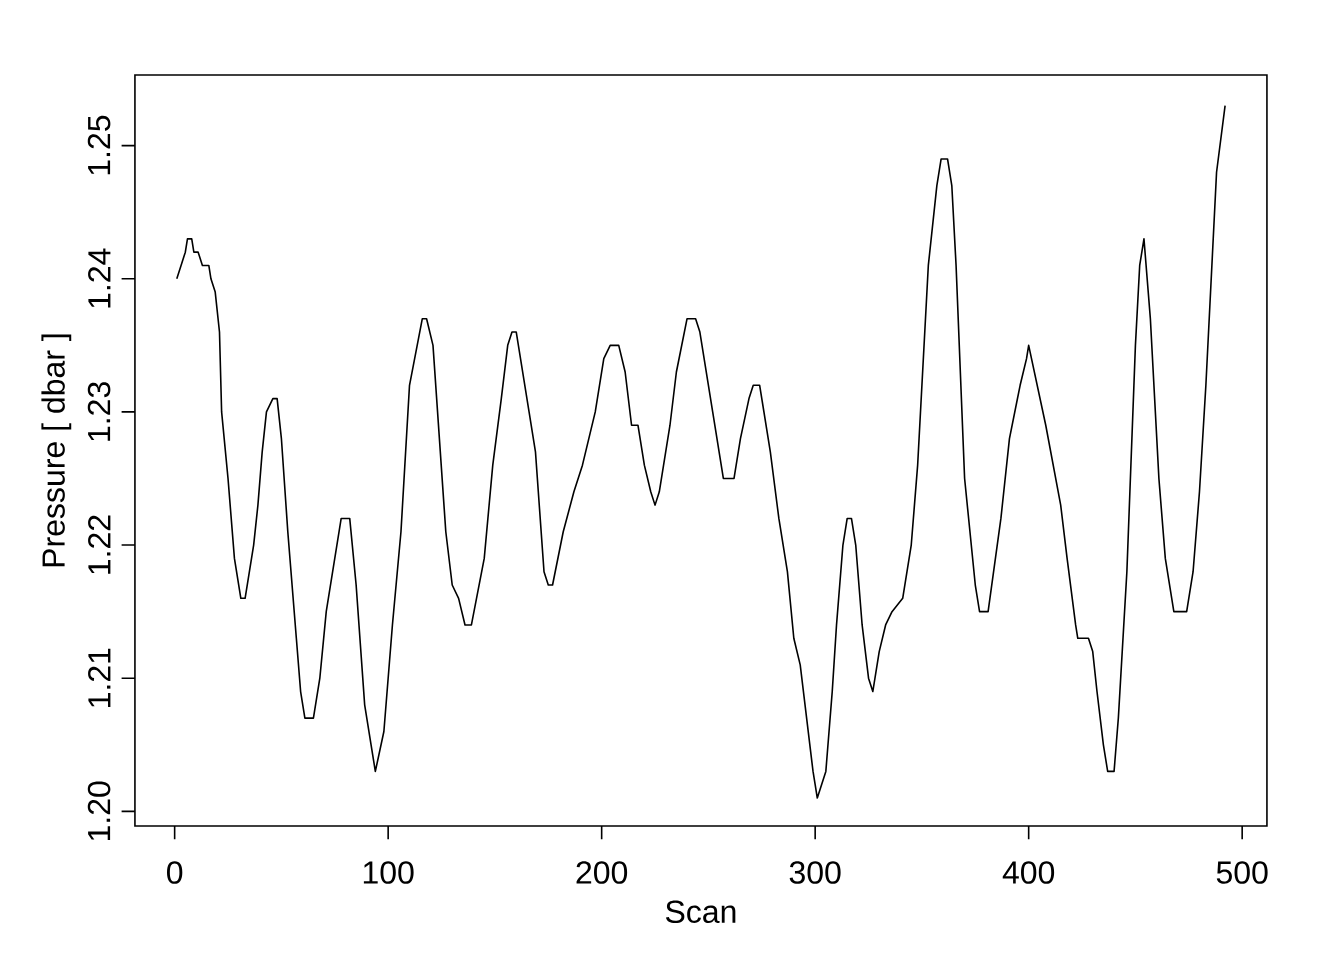 The height and width of the screenshot is (960, 1344). I want to click on y-tick-label: 1.22, so click(99, 544).